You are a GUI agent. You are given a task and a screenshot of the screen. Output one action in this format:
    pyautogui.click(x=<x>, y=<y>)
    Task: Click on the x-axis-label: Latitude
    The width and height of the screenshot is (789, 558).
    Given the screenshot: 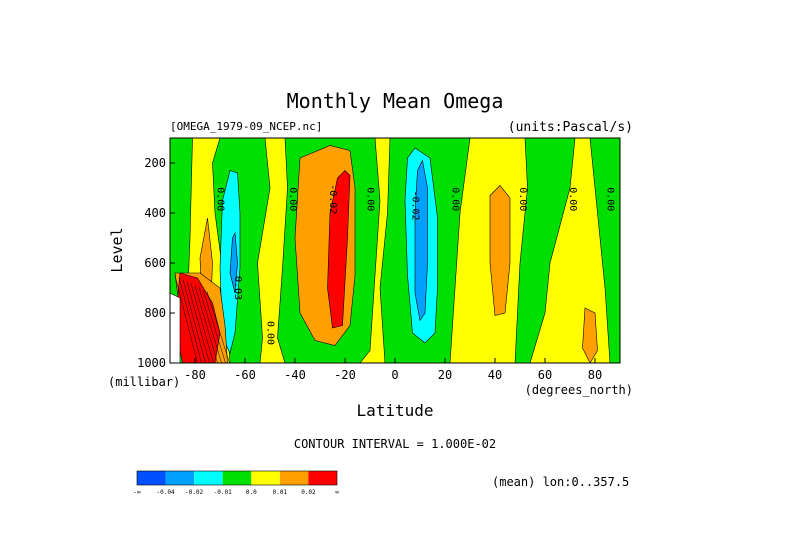 What is the action you would take?
    pyautogui.click(x=394, y=410)
    